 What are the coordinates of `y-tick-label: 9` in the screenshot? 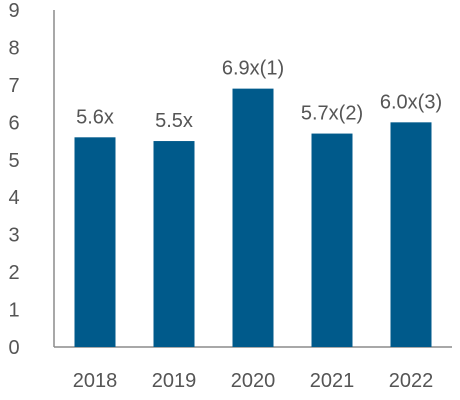 It's located at (13, 11).